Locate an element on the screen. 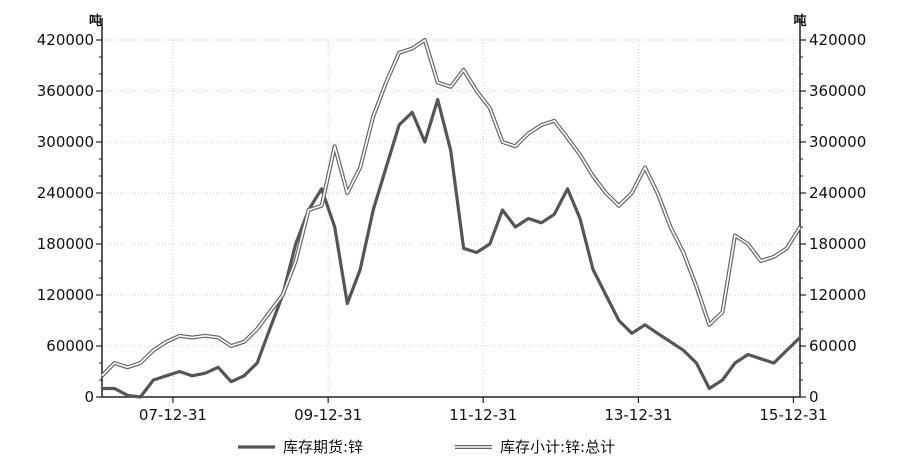  y-unit-label-left: 吨 is located at coordinates (95, 21).